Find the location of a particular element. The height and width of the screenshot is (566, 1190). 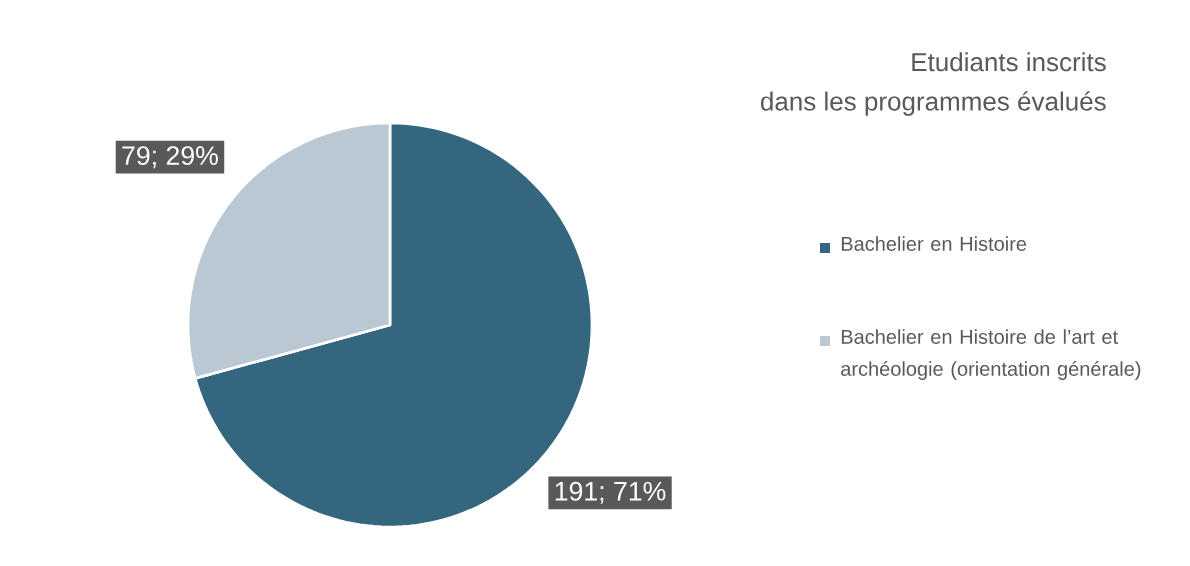

chart-title: Etudiants inscrits is located at coordinates (1009, 62).